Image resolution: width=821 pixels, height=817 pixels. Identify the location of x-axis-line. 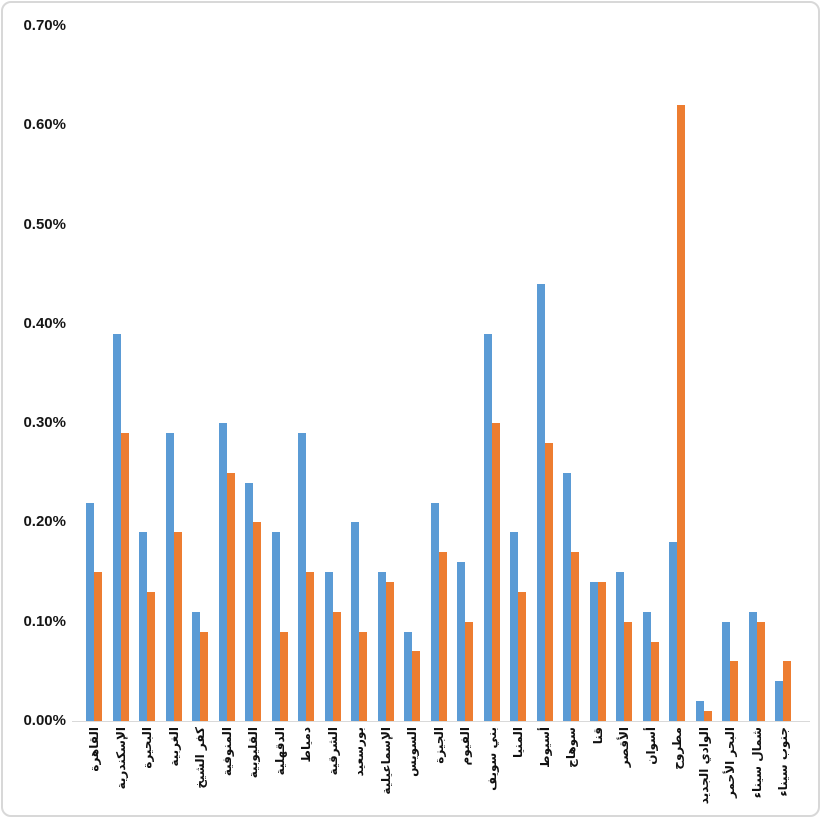
(441, 721).